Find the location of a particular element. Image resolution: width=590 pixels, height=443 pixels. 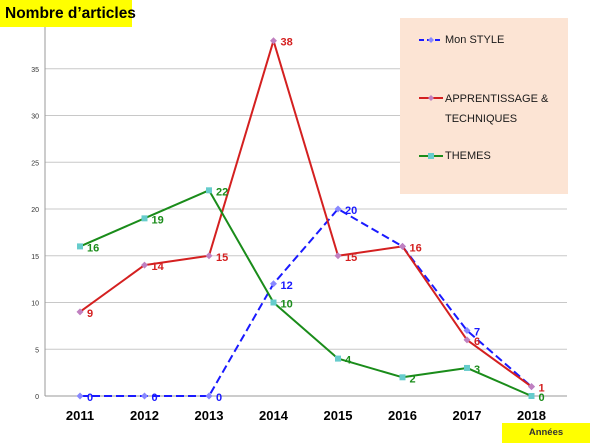

y-tick-label: 20 is located at coordinates (35, 210).